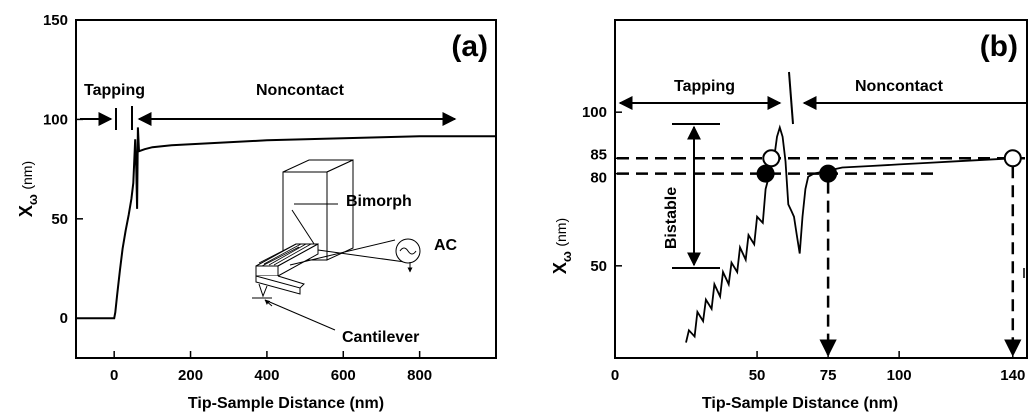 The height and width of the screenshot is (416, 1030). I want to click on y-tick-label-a: 100, so click(55, 119).